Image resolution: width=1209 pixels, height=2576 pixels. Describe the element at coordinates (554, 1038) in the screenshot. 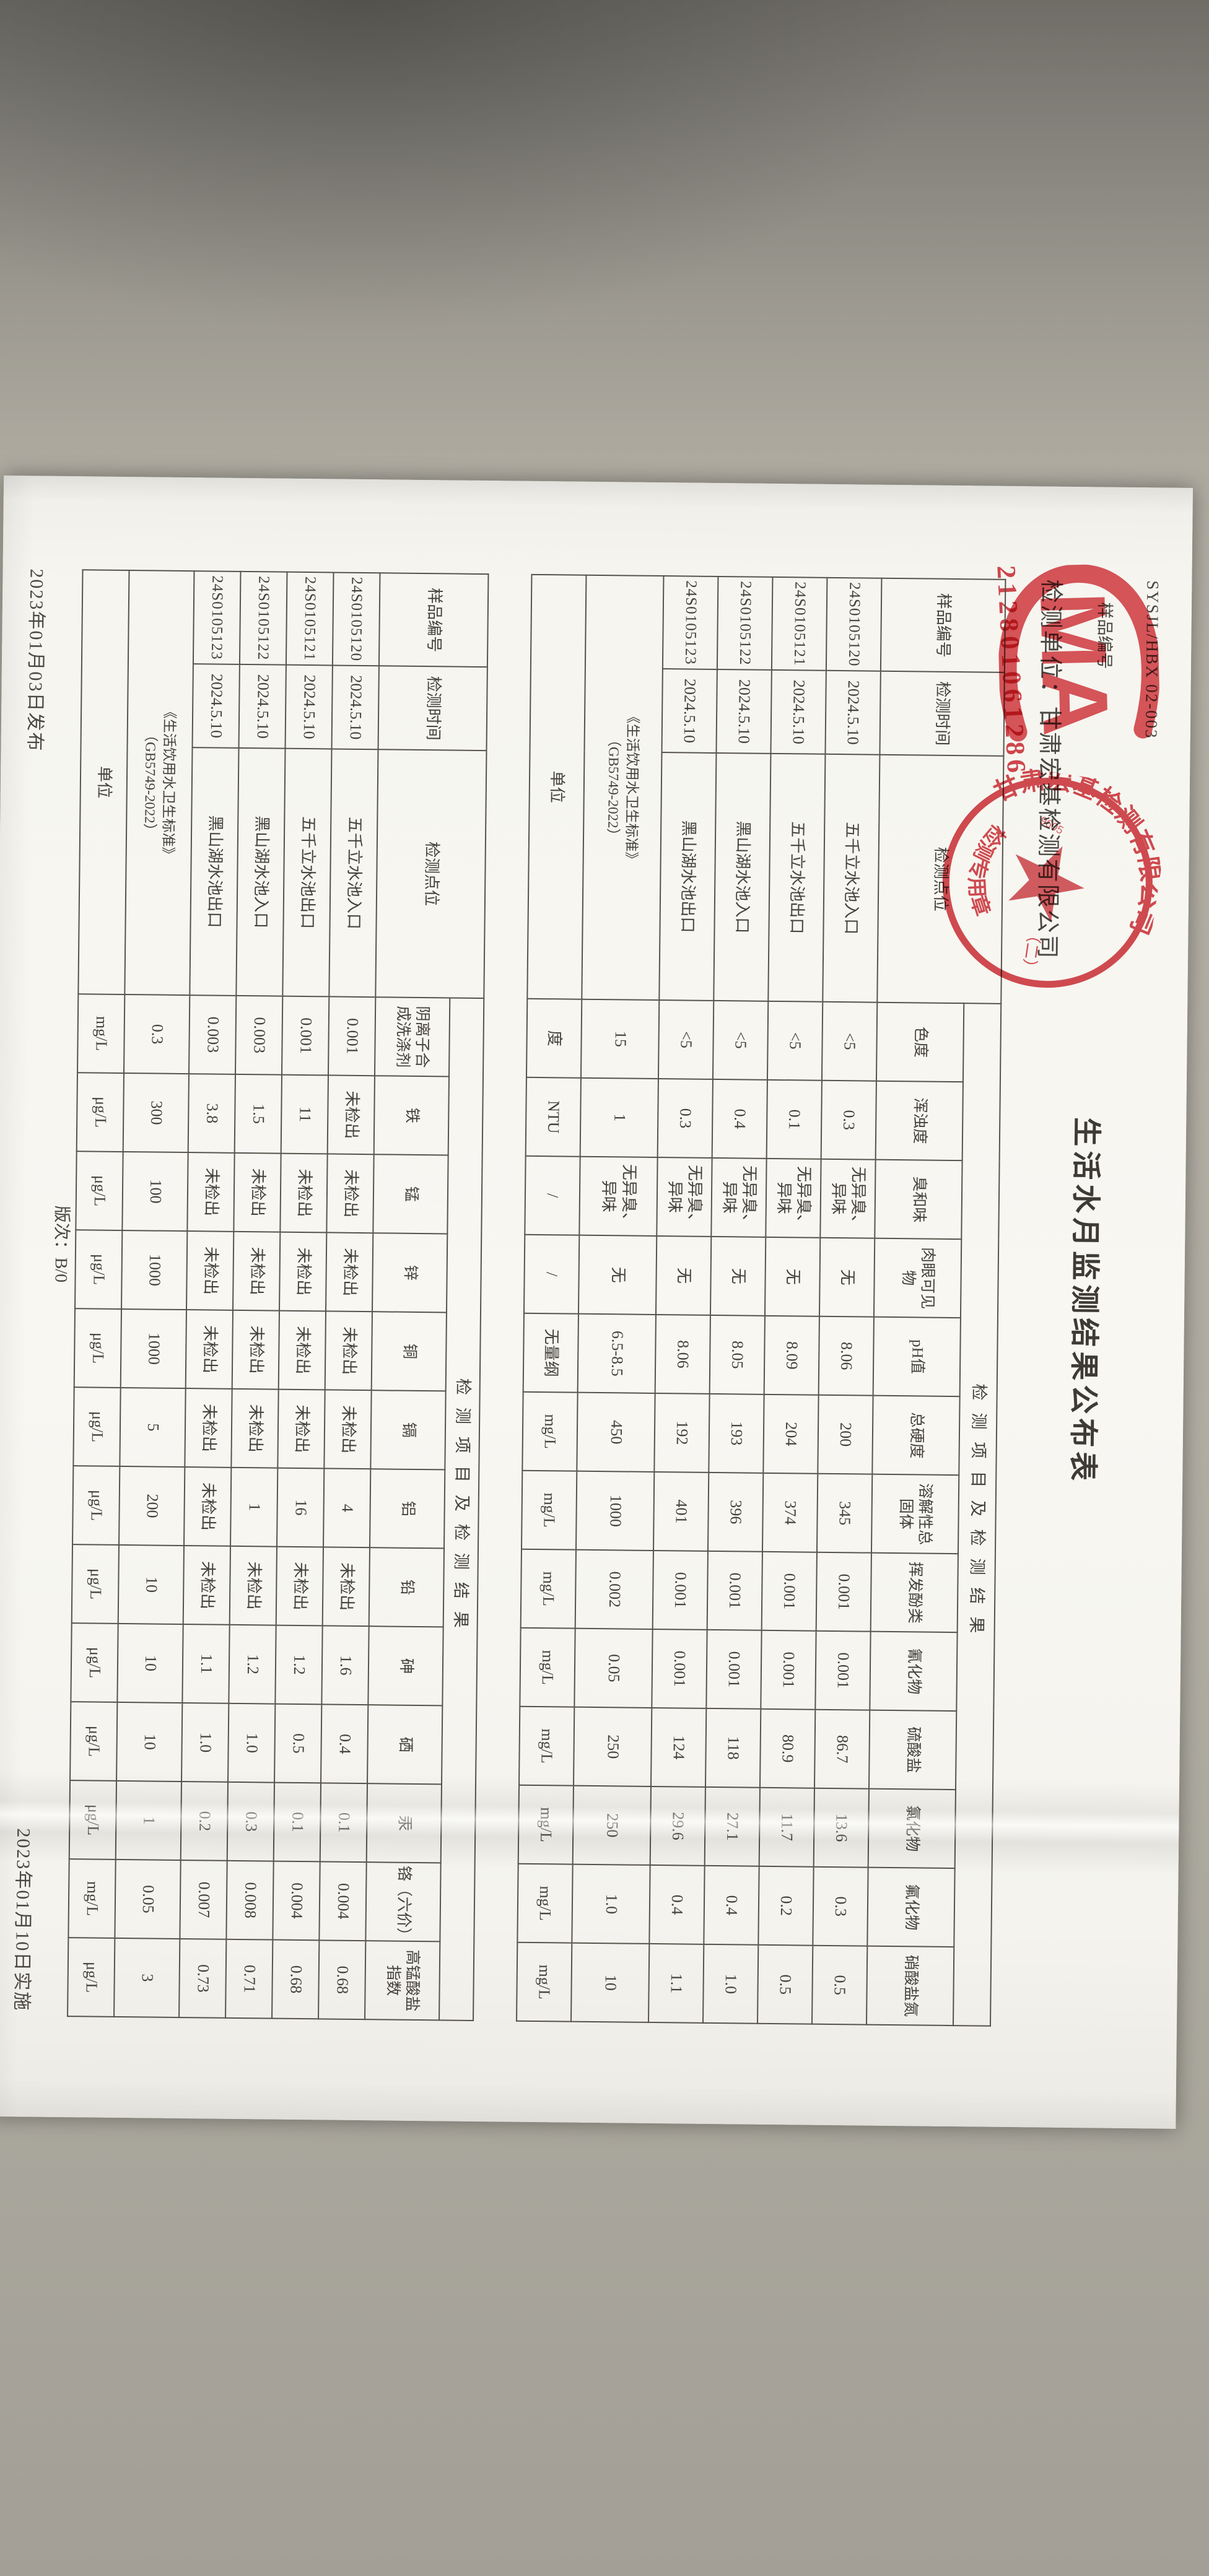

I see `unit-value: 度` at that location.